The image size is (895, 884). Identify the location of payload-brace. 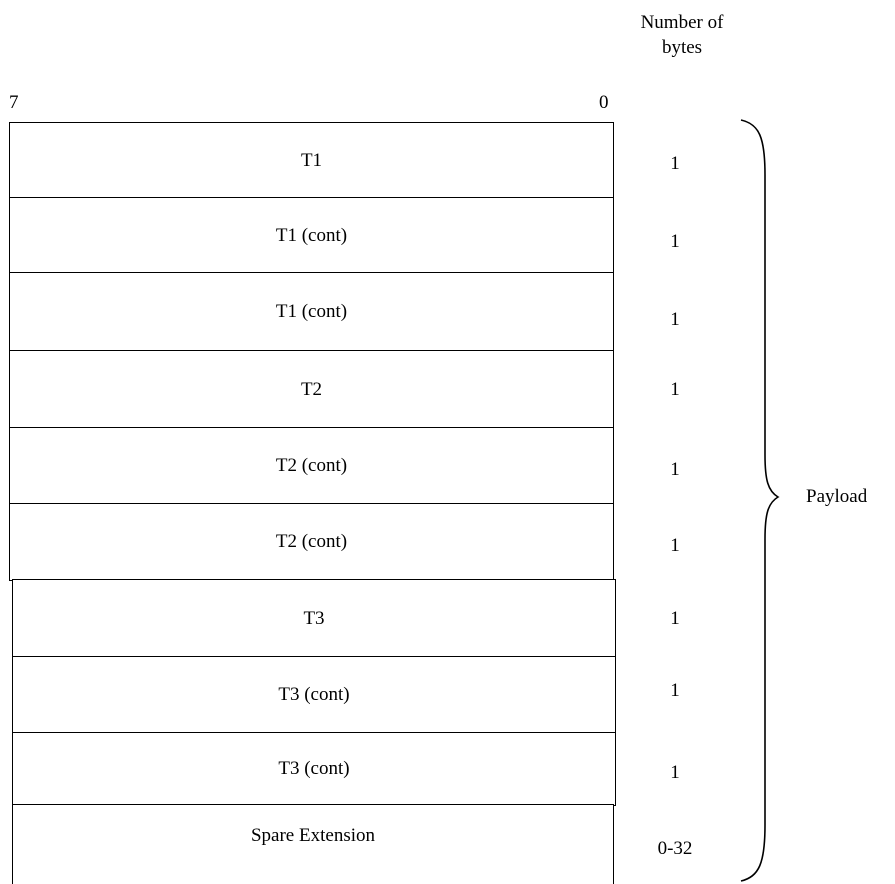
(760, 500).